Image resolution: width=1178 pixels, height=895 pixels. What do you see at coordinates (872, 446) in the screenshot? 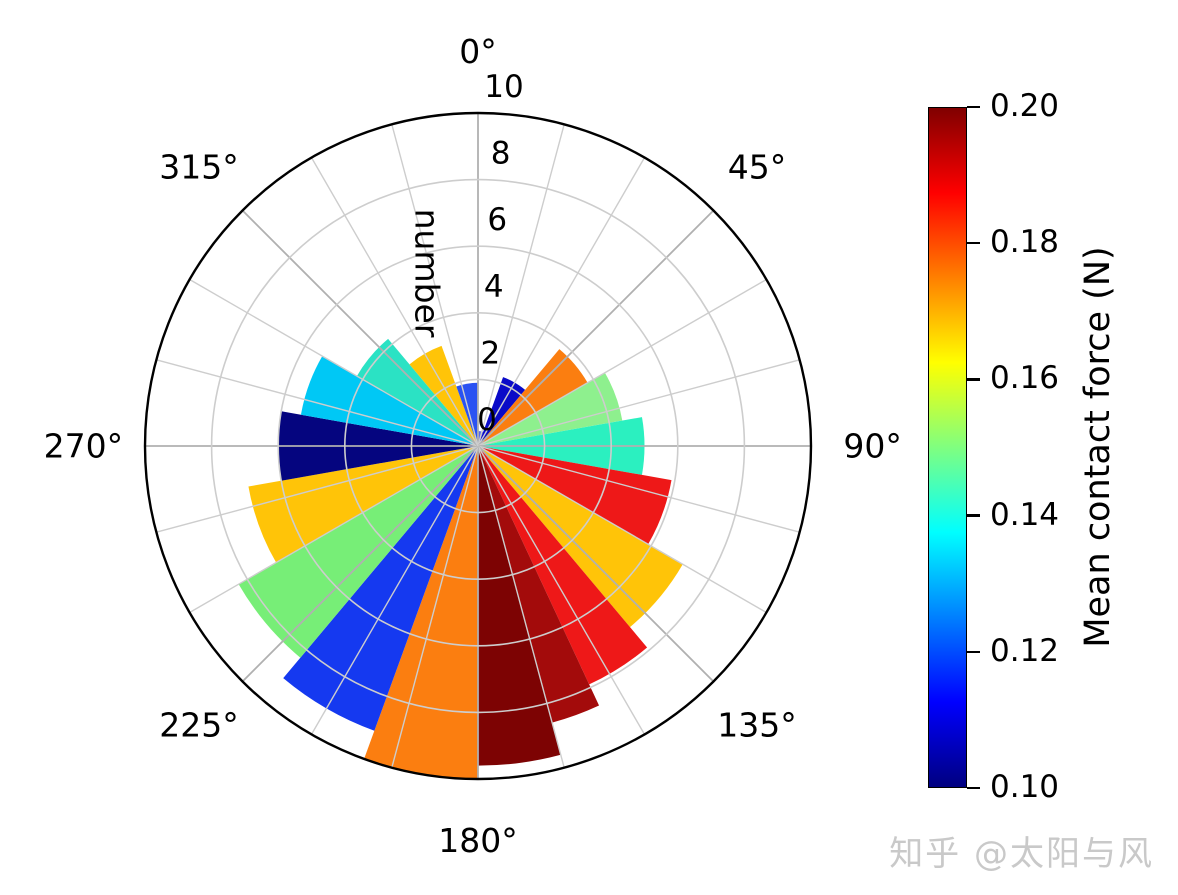
I see `angle-tick-label: 90°` at bounding box center [872, 446].